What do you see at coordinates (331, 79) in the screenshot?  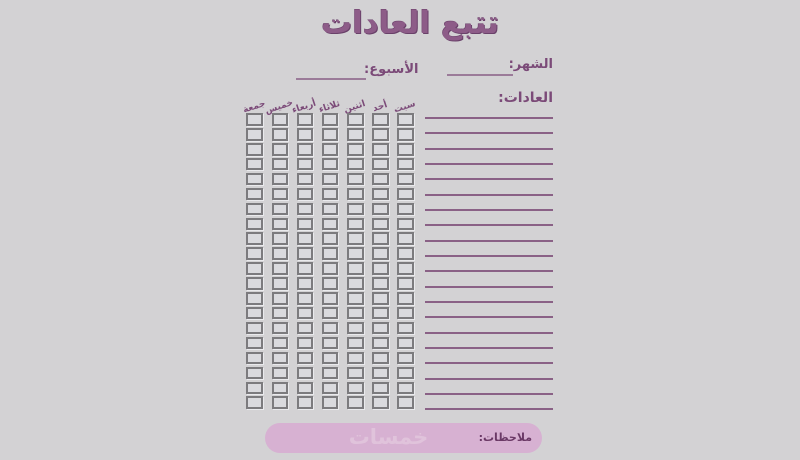 I see `week-fill-line` at bounding box center [331, 79].